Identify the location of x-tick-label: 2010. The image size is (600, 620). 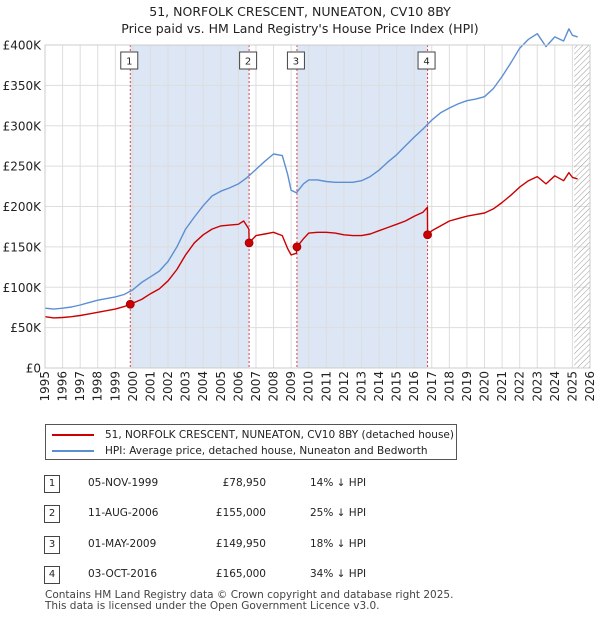
(309, 386).